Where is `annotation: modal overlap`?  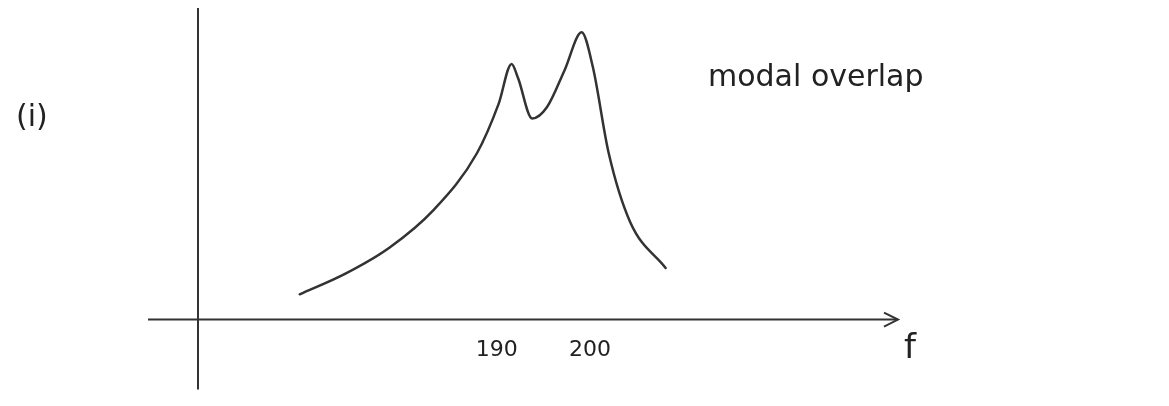 annotation: modal overlap is located at coordinates (816, 75).